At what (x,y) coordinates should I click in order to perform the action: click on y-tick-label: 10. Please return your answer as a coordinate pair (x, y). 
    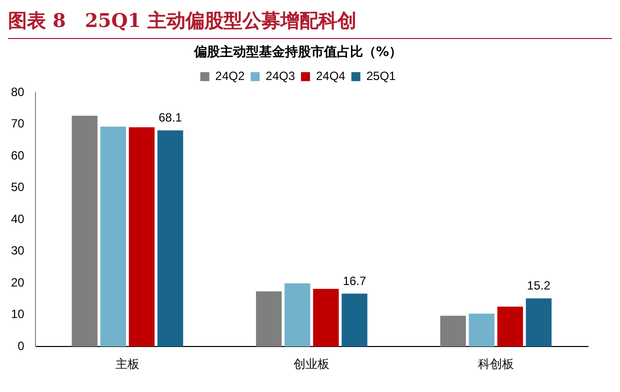
    Looking at the image, I should click on (17, 314).